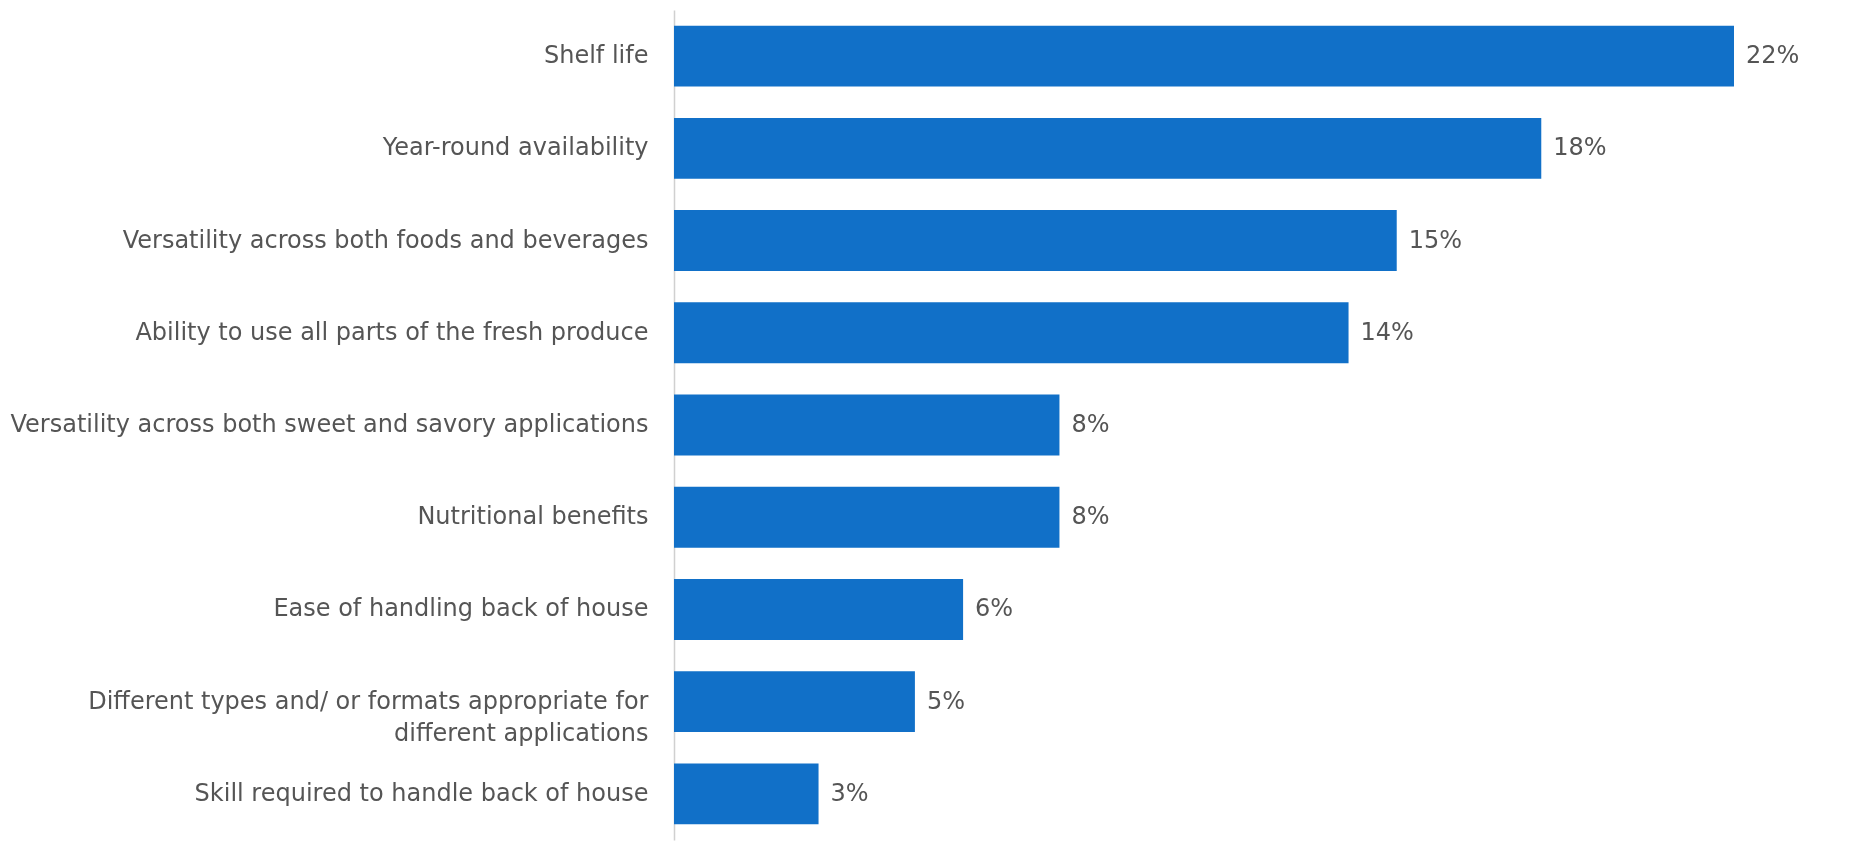 The height and width of the screenshot is (854, 1868). I want to click on y-tick-label: Different types and/ or formats appropriate for different applications, so click(368, 716).